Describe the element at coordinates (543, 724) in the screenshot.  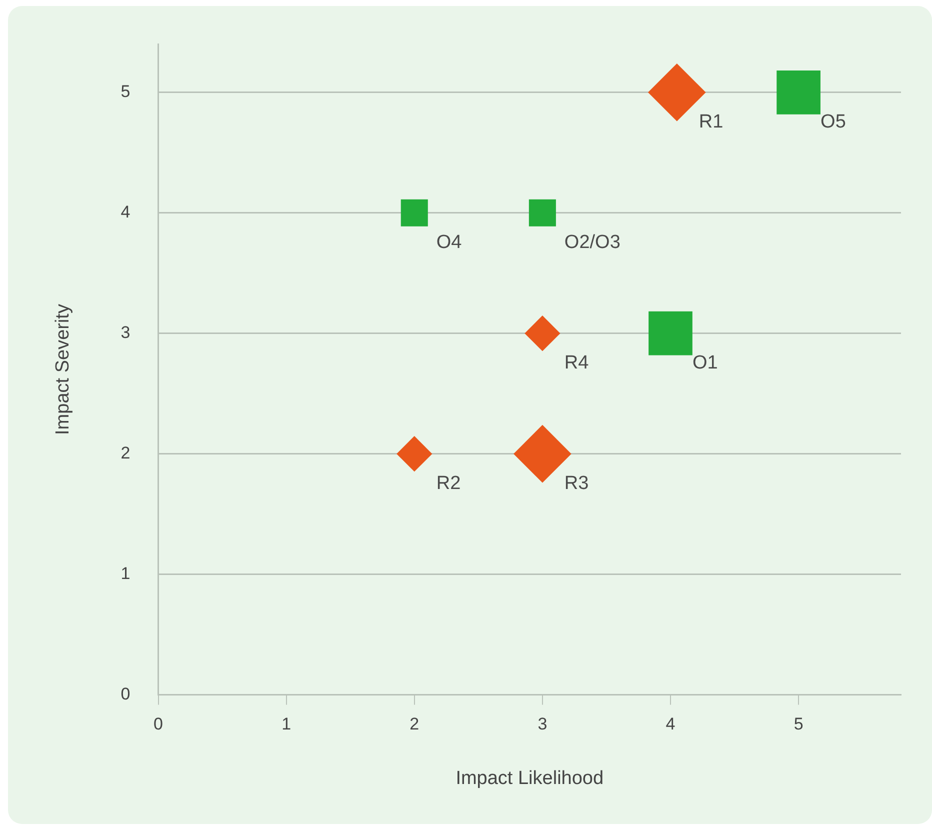
I see `x-tick-label: 3` at that location.